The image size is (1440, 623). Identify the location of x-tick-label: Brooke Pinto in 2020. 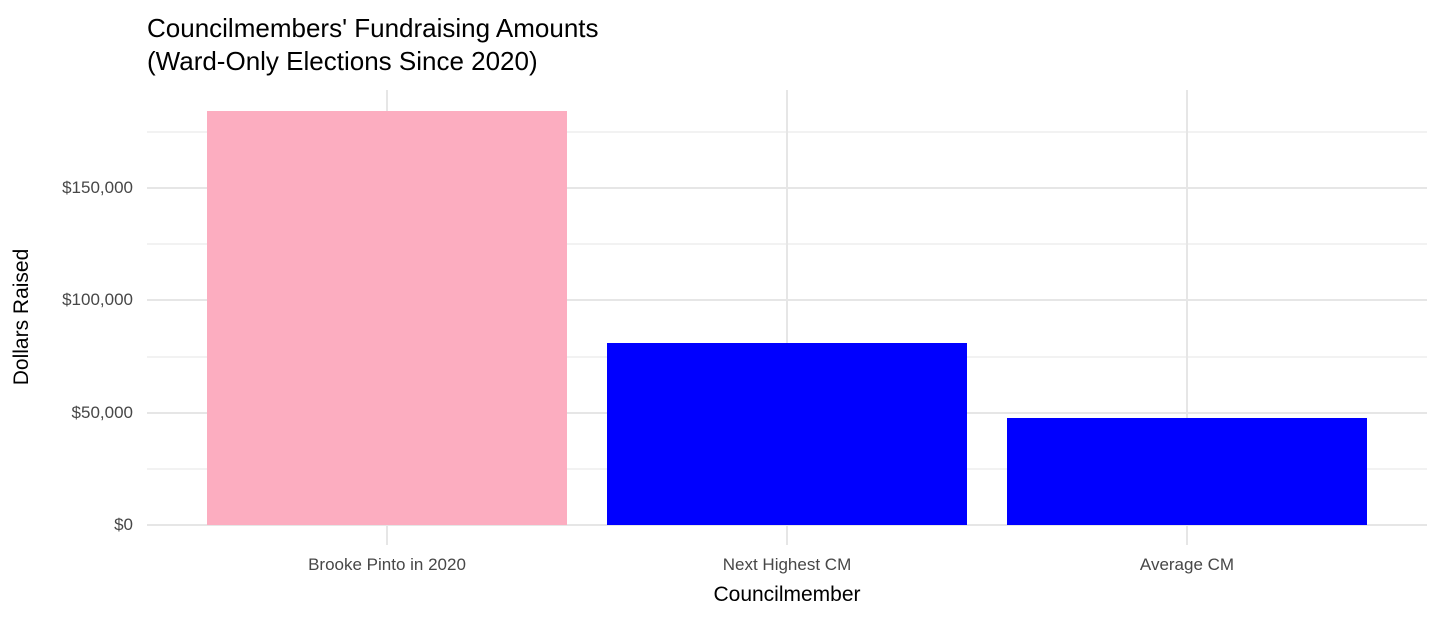
(387, 564).